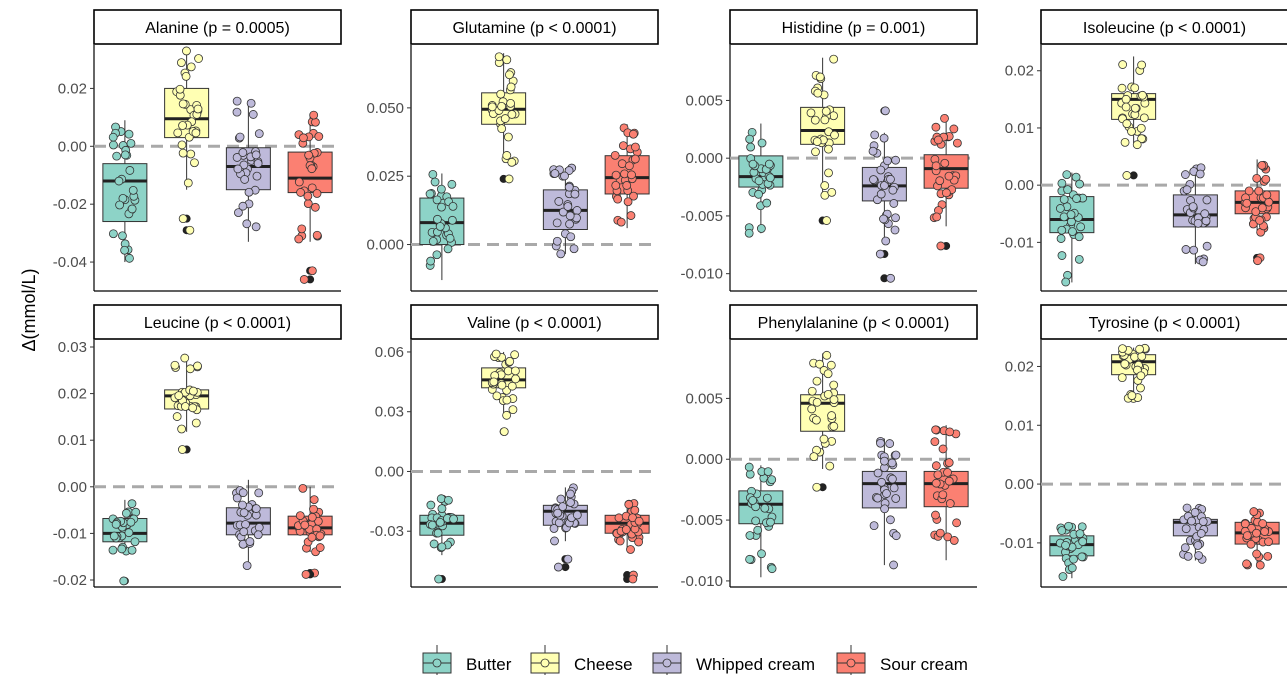 The image size is (1287, 675). I want to click on y-tick-label: -0.005, so click(701, 216).